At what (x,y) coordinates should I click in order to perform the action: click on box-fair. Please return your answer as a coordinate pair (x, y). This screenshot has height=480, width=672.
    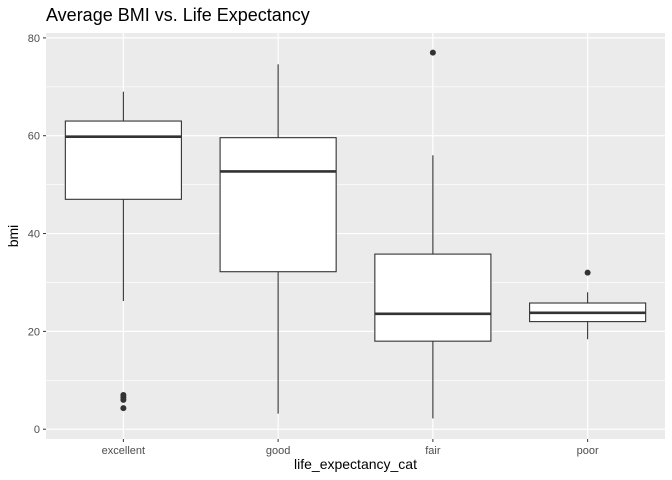
    Looking at the image, I should click on (433, 234).